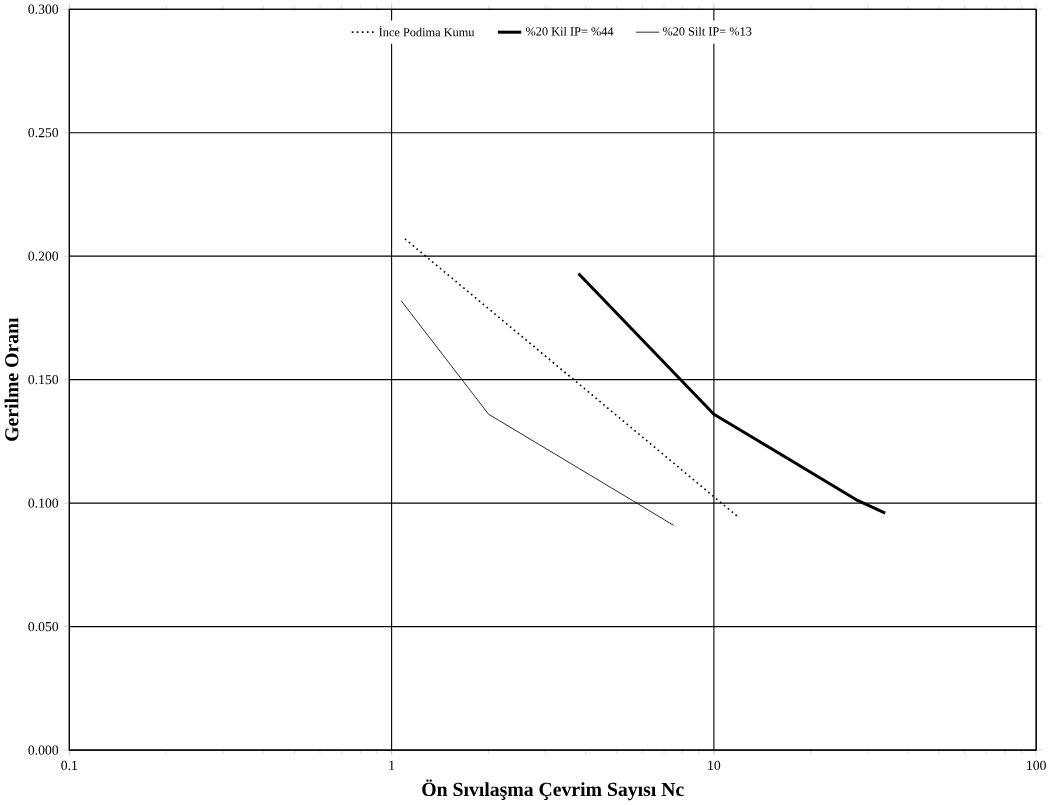 Image resolution: width=1051 pixels, height=805 pixels. Describe the element at coordinates (43, 9) in the screenshot. I see `y-tick-label: 0.300` at that location.